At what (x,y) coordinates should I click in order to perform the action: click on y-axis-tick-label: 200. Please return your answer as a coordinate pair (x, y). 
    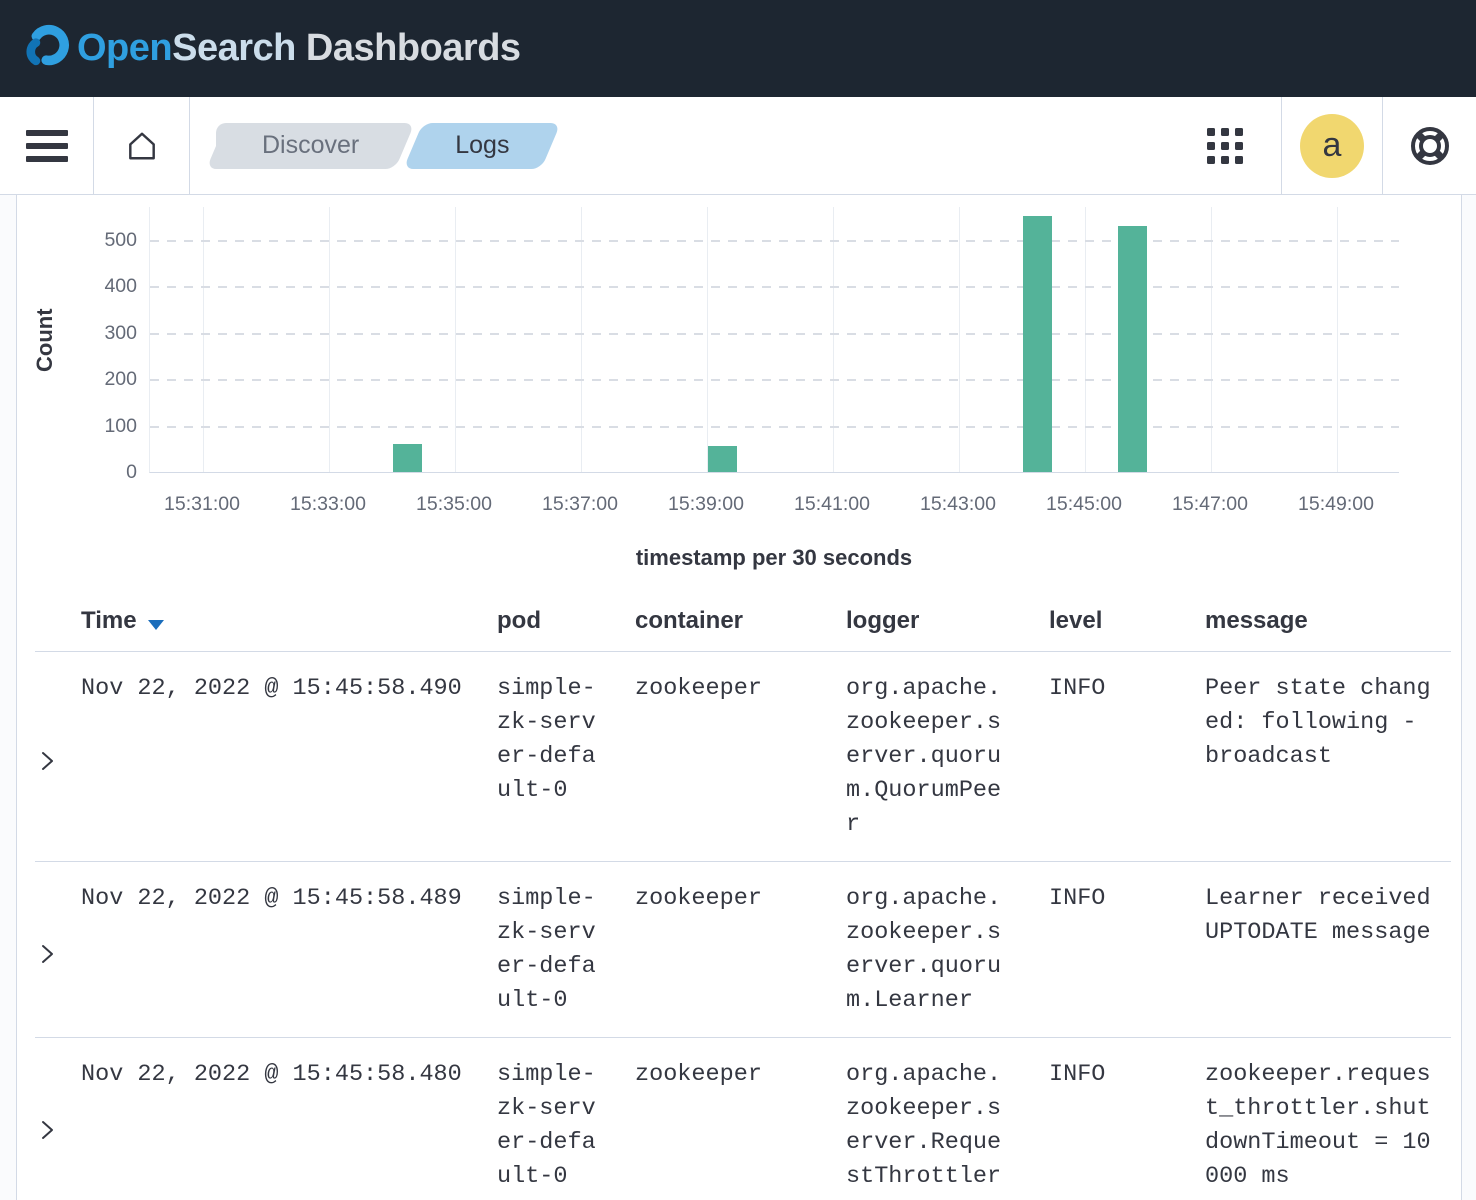
    Looking at the image, I should click on (120, 379).